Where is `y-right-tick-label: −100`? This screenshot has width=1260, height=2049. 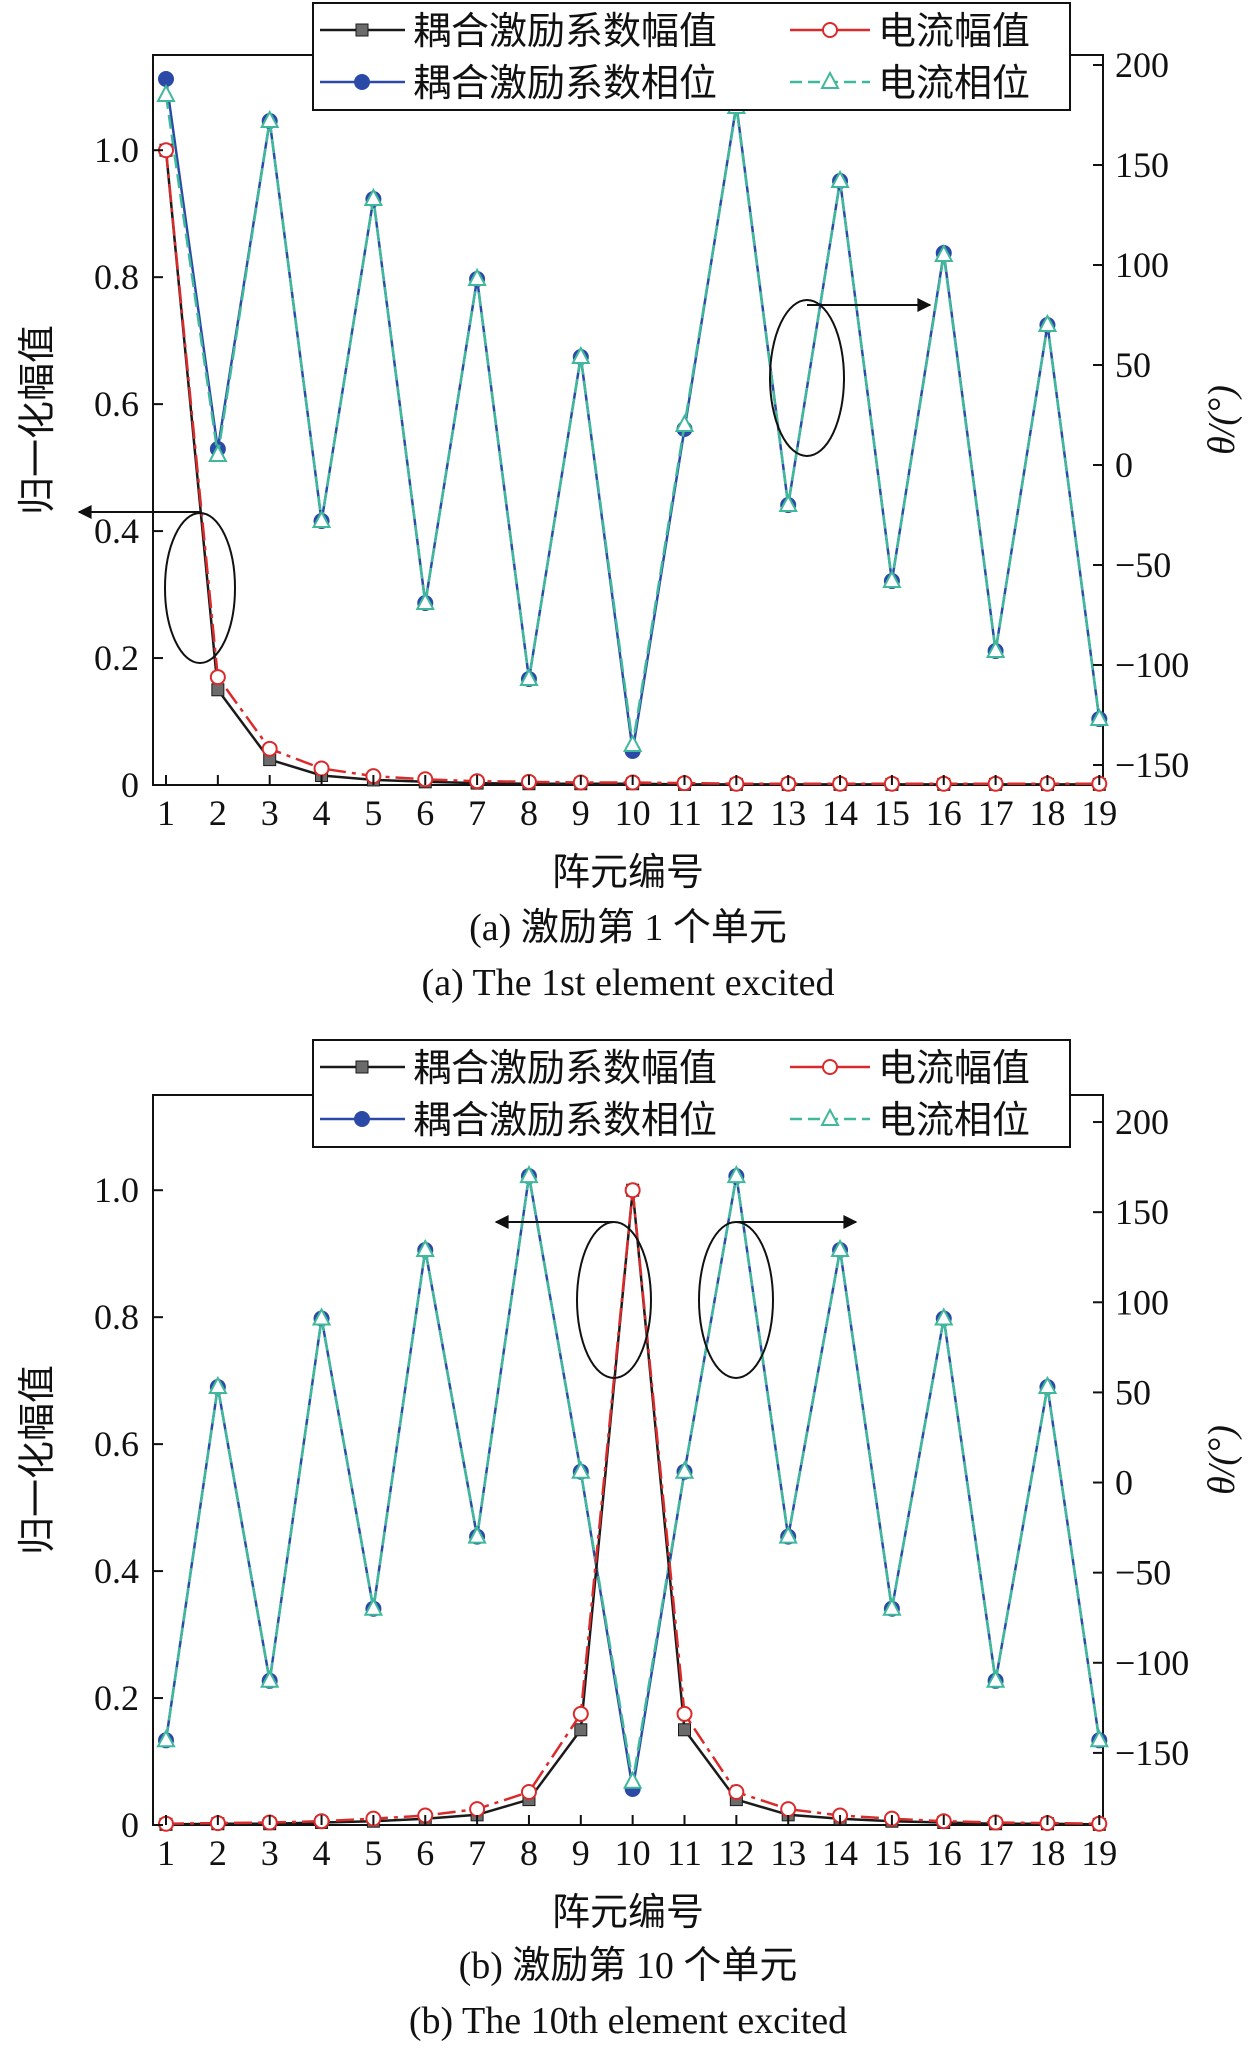
y-right-tick-label: −100 is located at coordinates (1152, 665).